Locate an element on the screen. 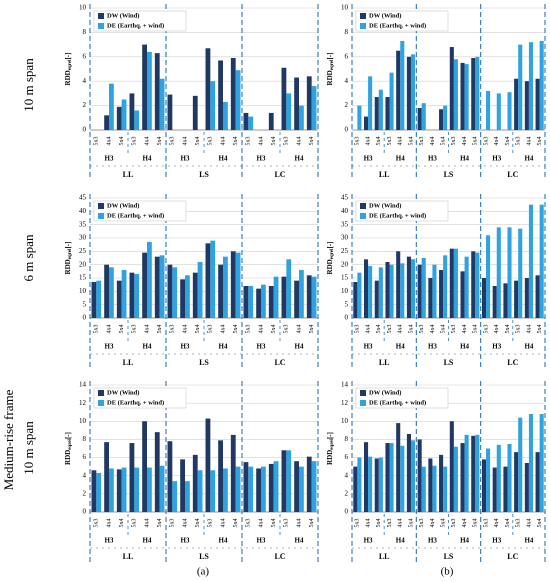 This screenshot has height=582, width=550. group-label: LS is located at coordinates (449, 362).